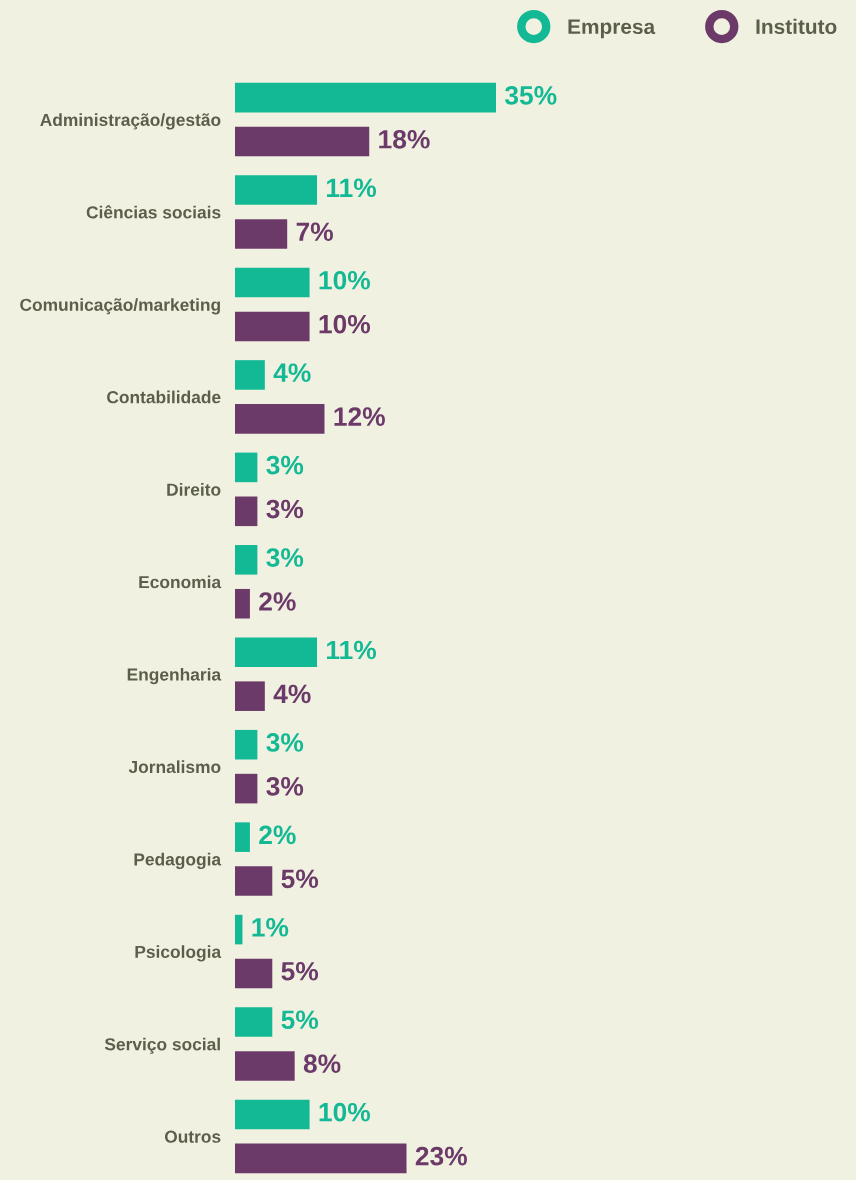  I want to click on data-label: 35%, so click(530, 95).